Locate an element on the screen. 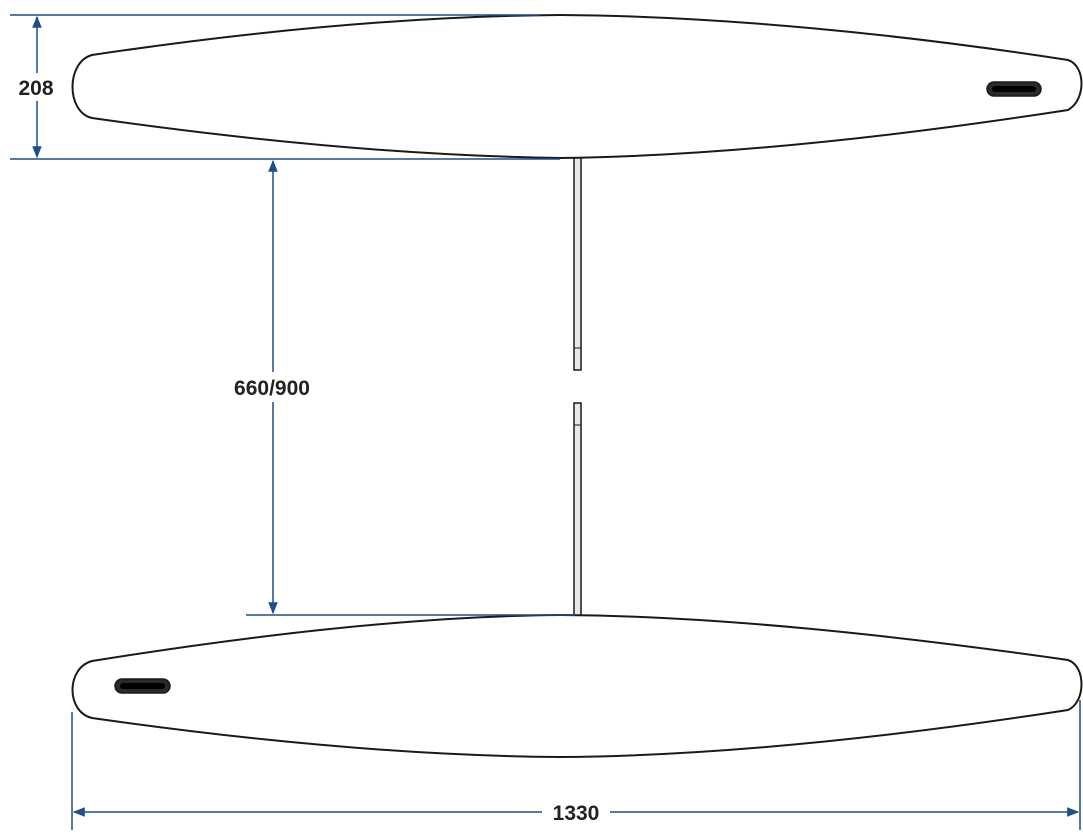 This screenshot has height=834, width=1083. hull-height-label-bg is located at coordinates (36, 87).